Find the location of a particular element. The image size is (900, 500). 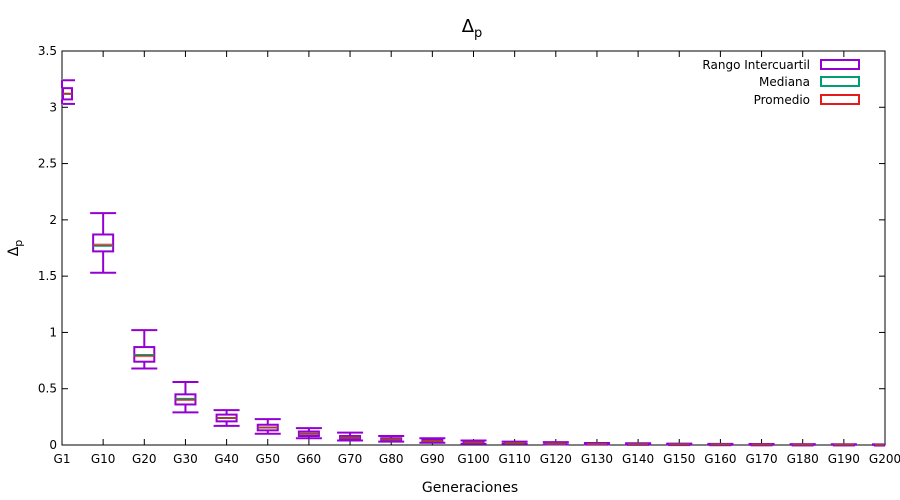

legend: Rango Intercuartil Mediana Promedio is located at coordinates (781, 82).